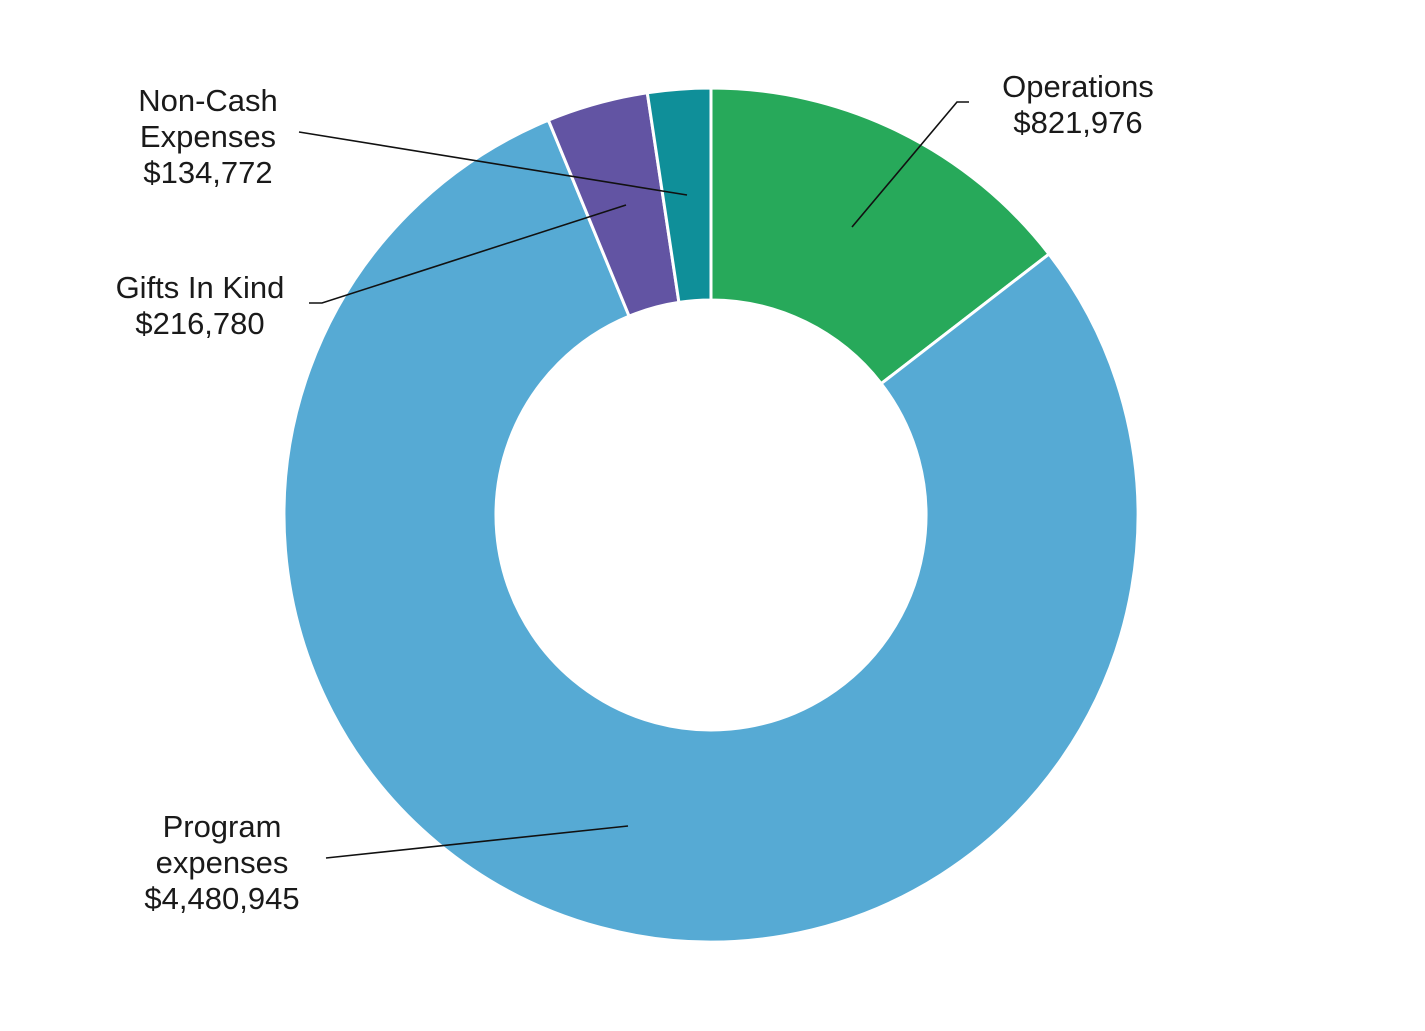  What do you see at coordinates (679, 195) in the screenshot?
I see `slice-non-cash-expenses` at bounding box center [679, 195].